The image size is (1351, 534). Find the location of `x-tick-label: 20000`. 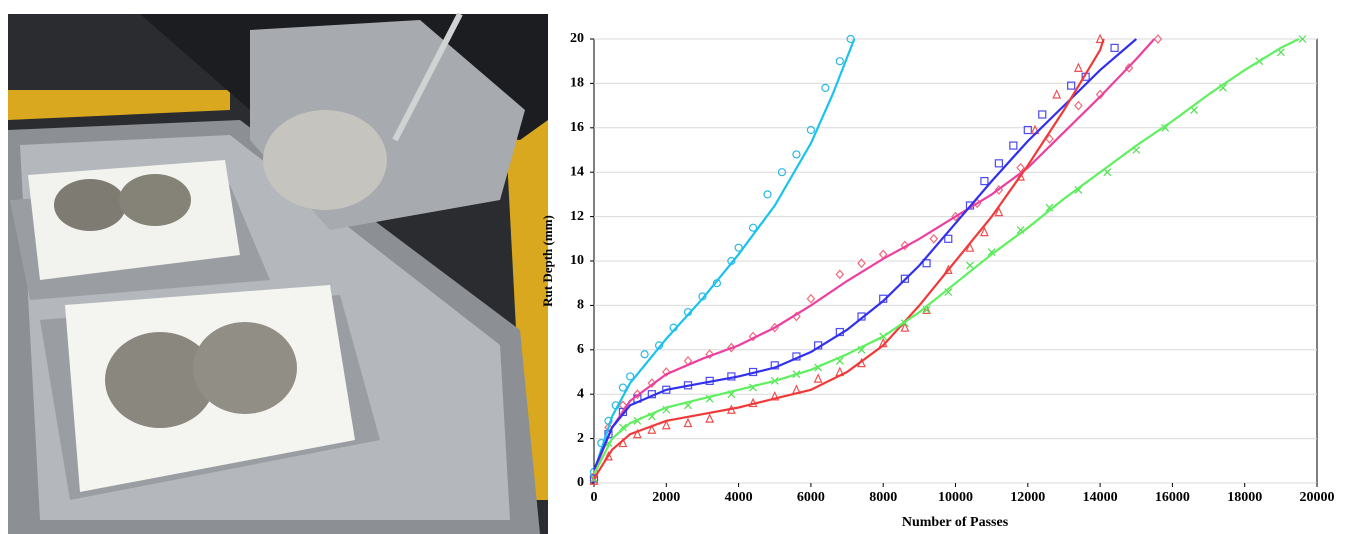

x-tick-label: 20000 is located at coordinates (1317, 497).